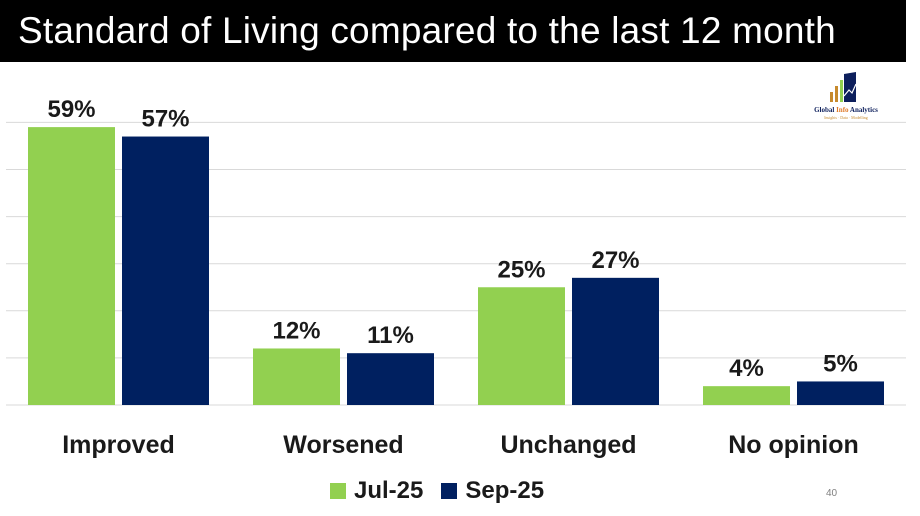 Image resolution: width=920 pixels, height=516 pixels. I want to click on legend-item-sep-25: Sep-25, so click(492, 491).